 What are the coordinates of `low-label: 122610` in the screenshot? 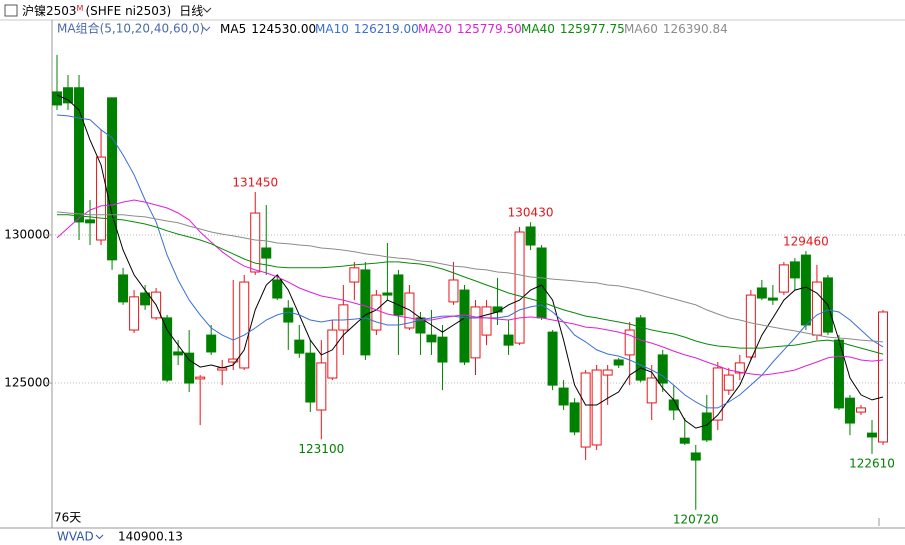 It's located at (872, 463).